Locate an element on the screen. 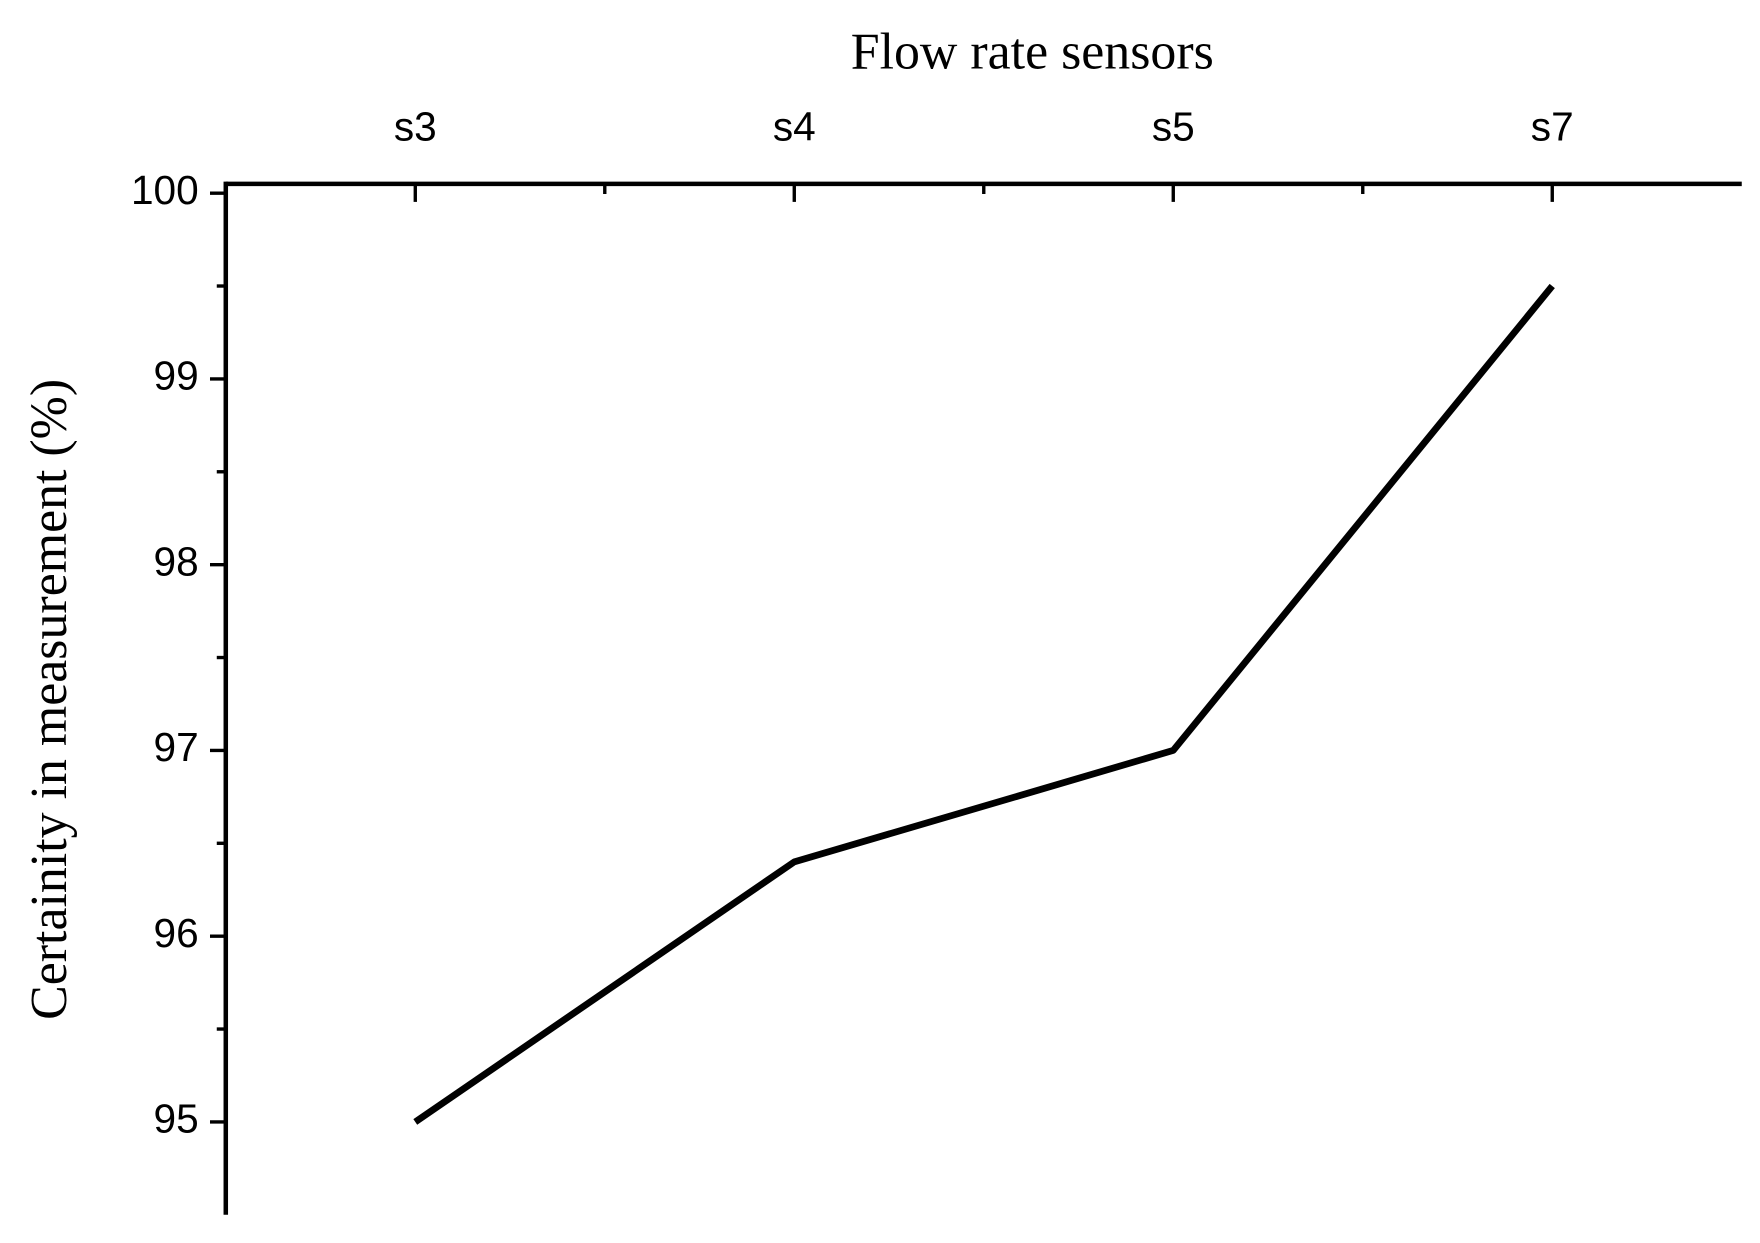  x-tick-label: s3 is located at coordinates (415, 126).